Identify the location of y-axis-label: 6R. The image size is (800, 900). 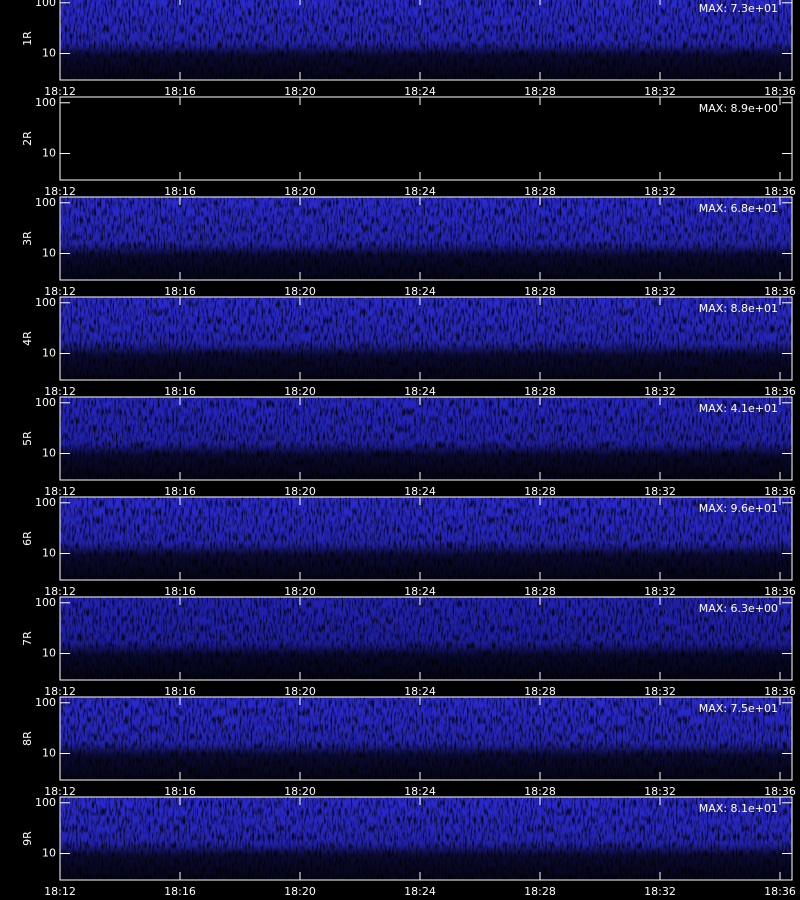
(27, 538).